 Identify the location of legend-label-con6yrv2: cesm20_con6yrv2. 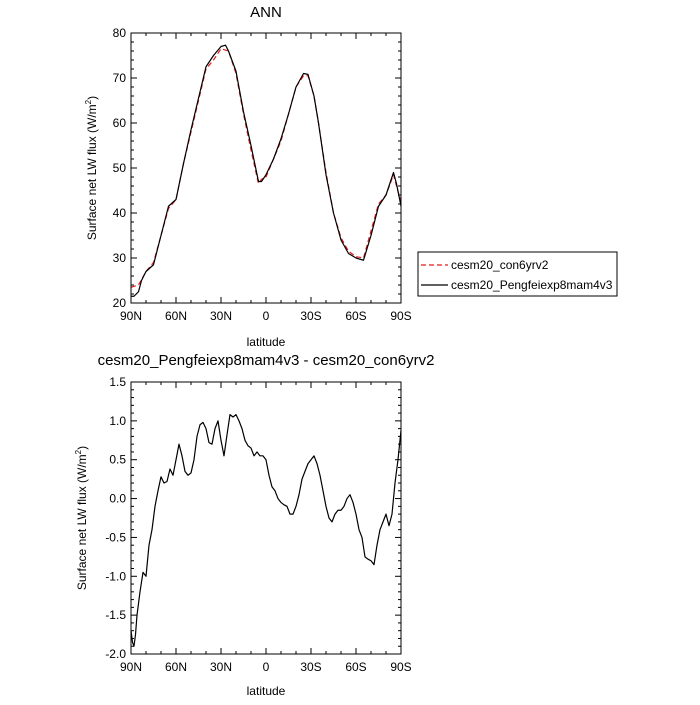
(500, 265).